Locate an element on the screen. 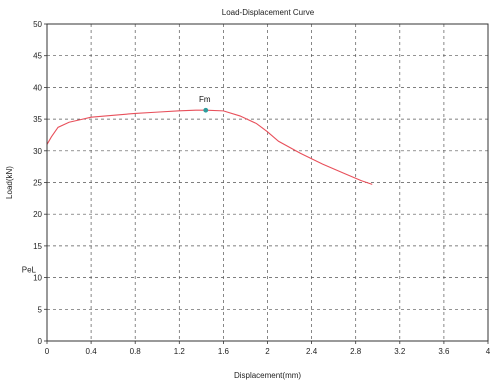  y-tick-label: 35 is located at coordinates (37, 119).